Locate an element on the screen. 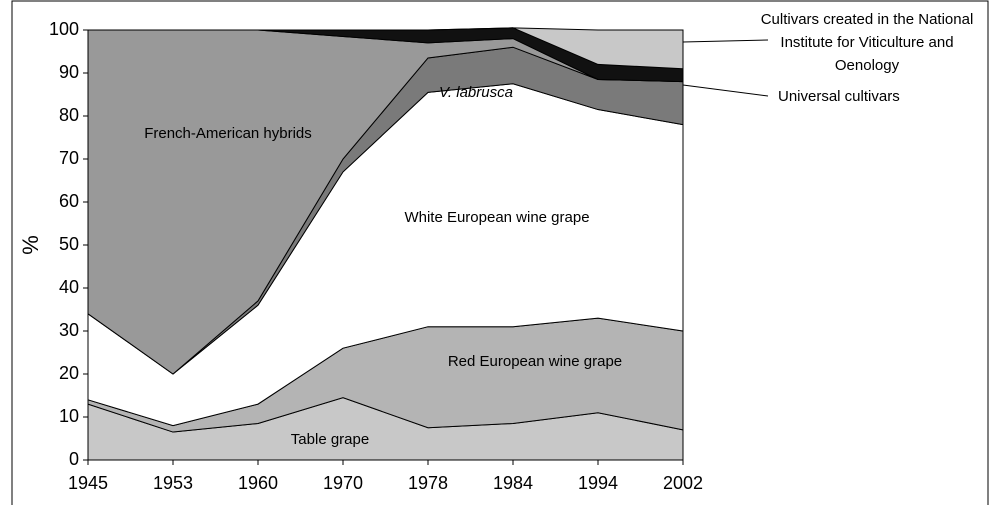 The height and width of the screenshot is (505, 990). y-tick-label: 10 is located at coordinates (69, 416).